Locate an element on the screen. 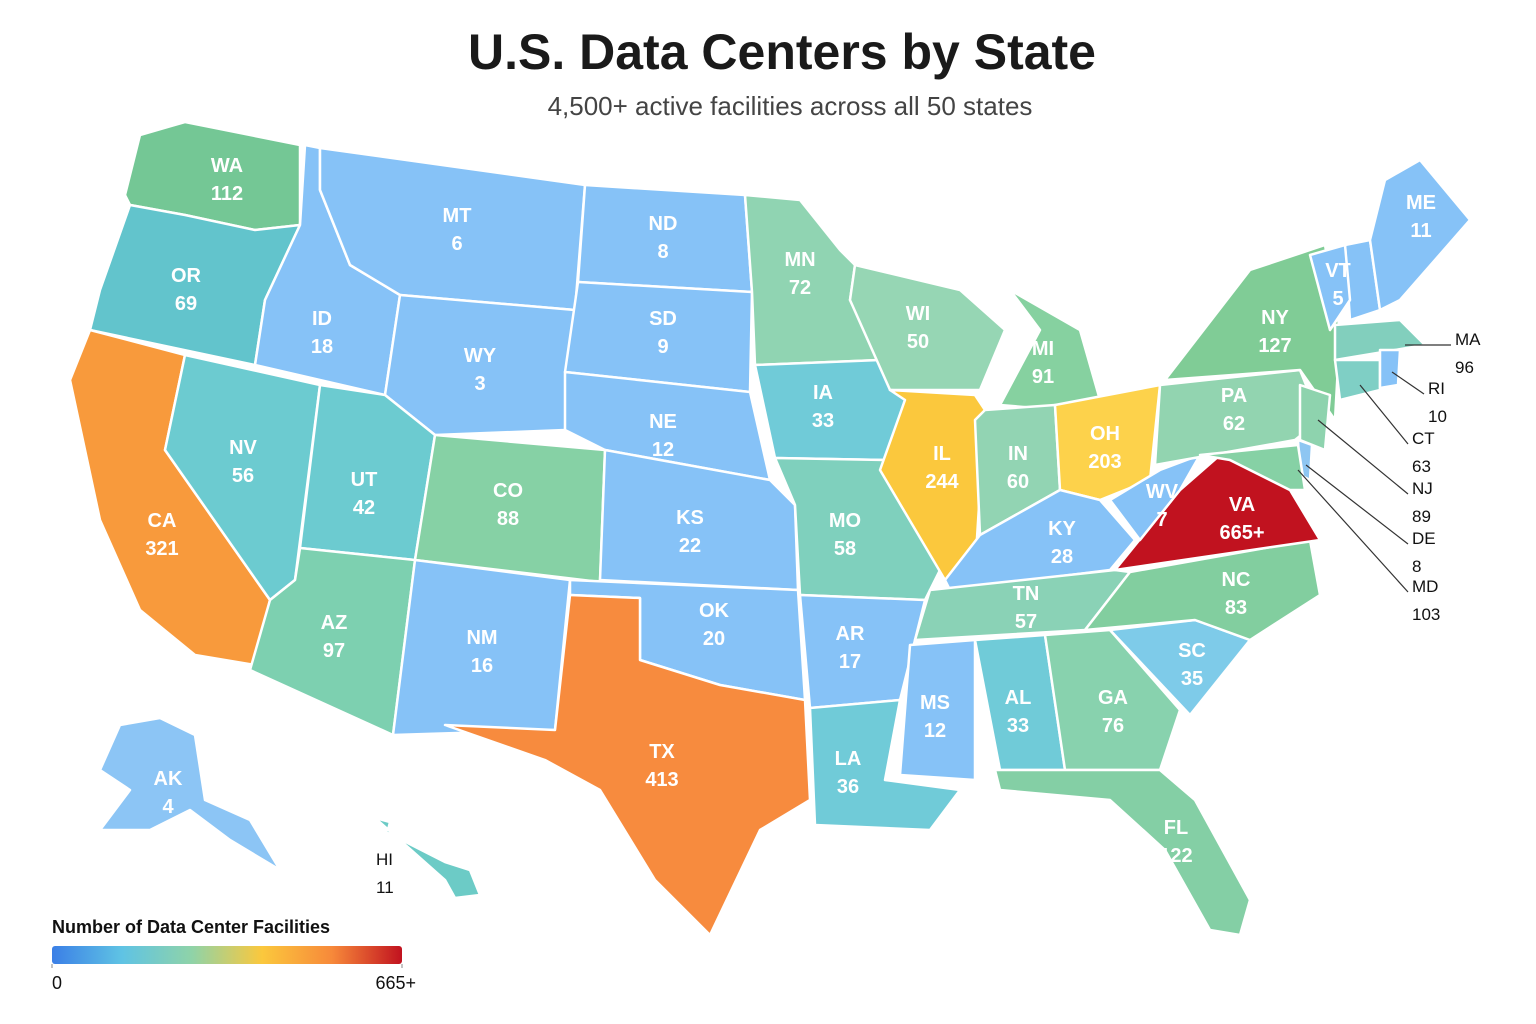 The width and height of the screenshot is (1536, 1024). state-value: 5 is located at coordinates (1337, 299).